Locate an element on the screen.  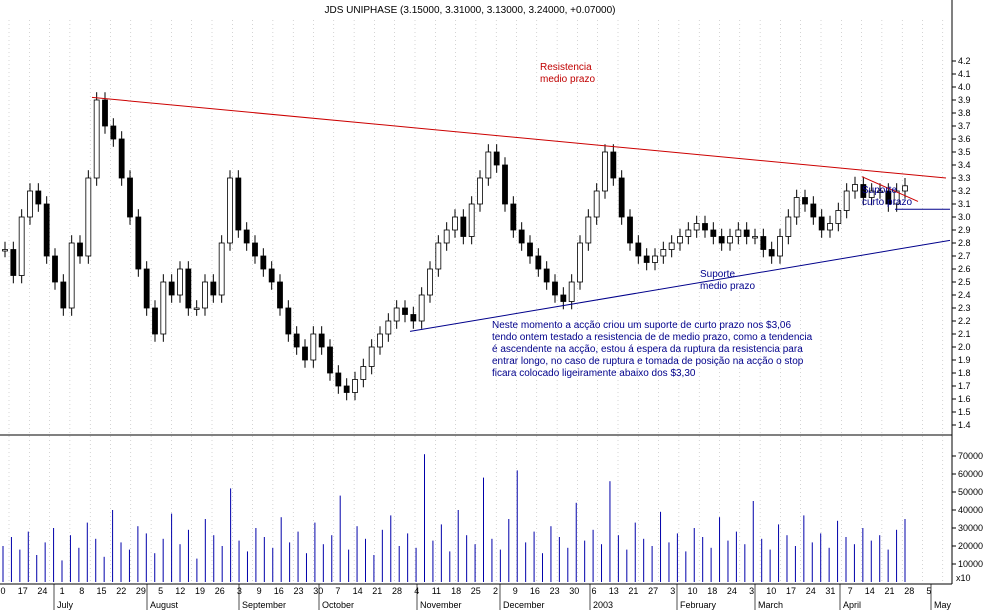
x-month-label: February is located at coordinates (698, 605).